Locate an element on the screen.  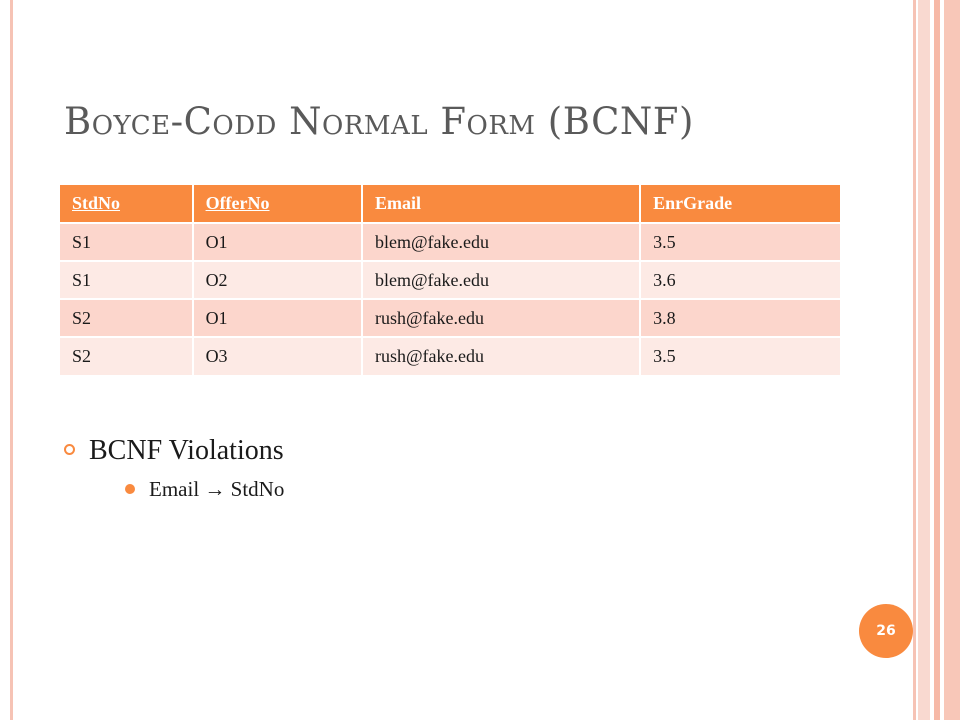
header-stdno: StdNo is located at coordinates (126, 204).